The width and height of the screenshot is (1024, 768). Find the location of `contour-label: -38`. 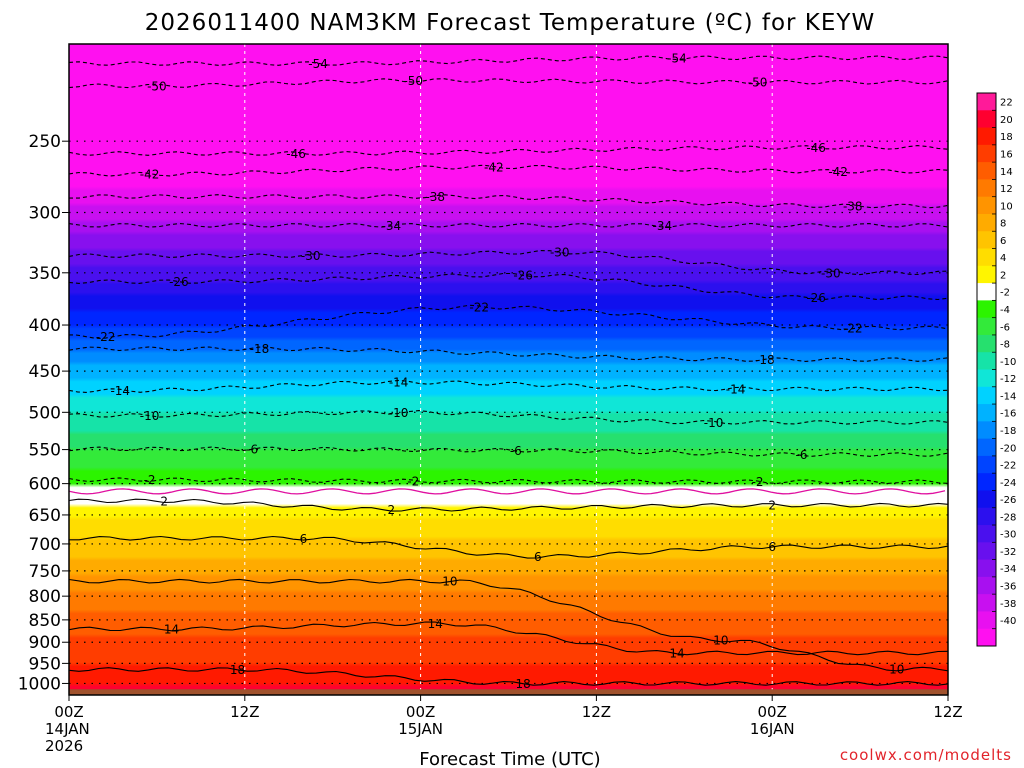

contour-label: -38 is located at coordinates (853, 206).